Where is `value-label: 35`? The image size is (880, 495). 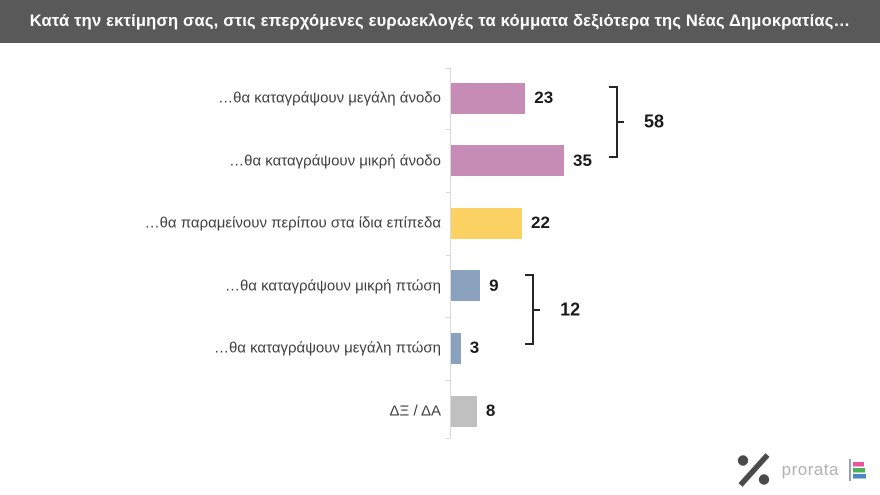 value-label: 35 is located at coordinates (582, 160).